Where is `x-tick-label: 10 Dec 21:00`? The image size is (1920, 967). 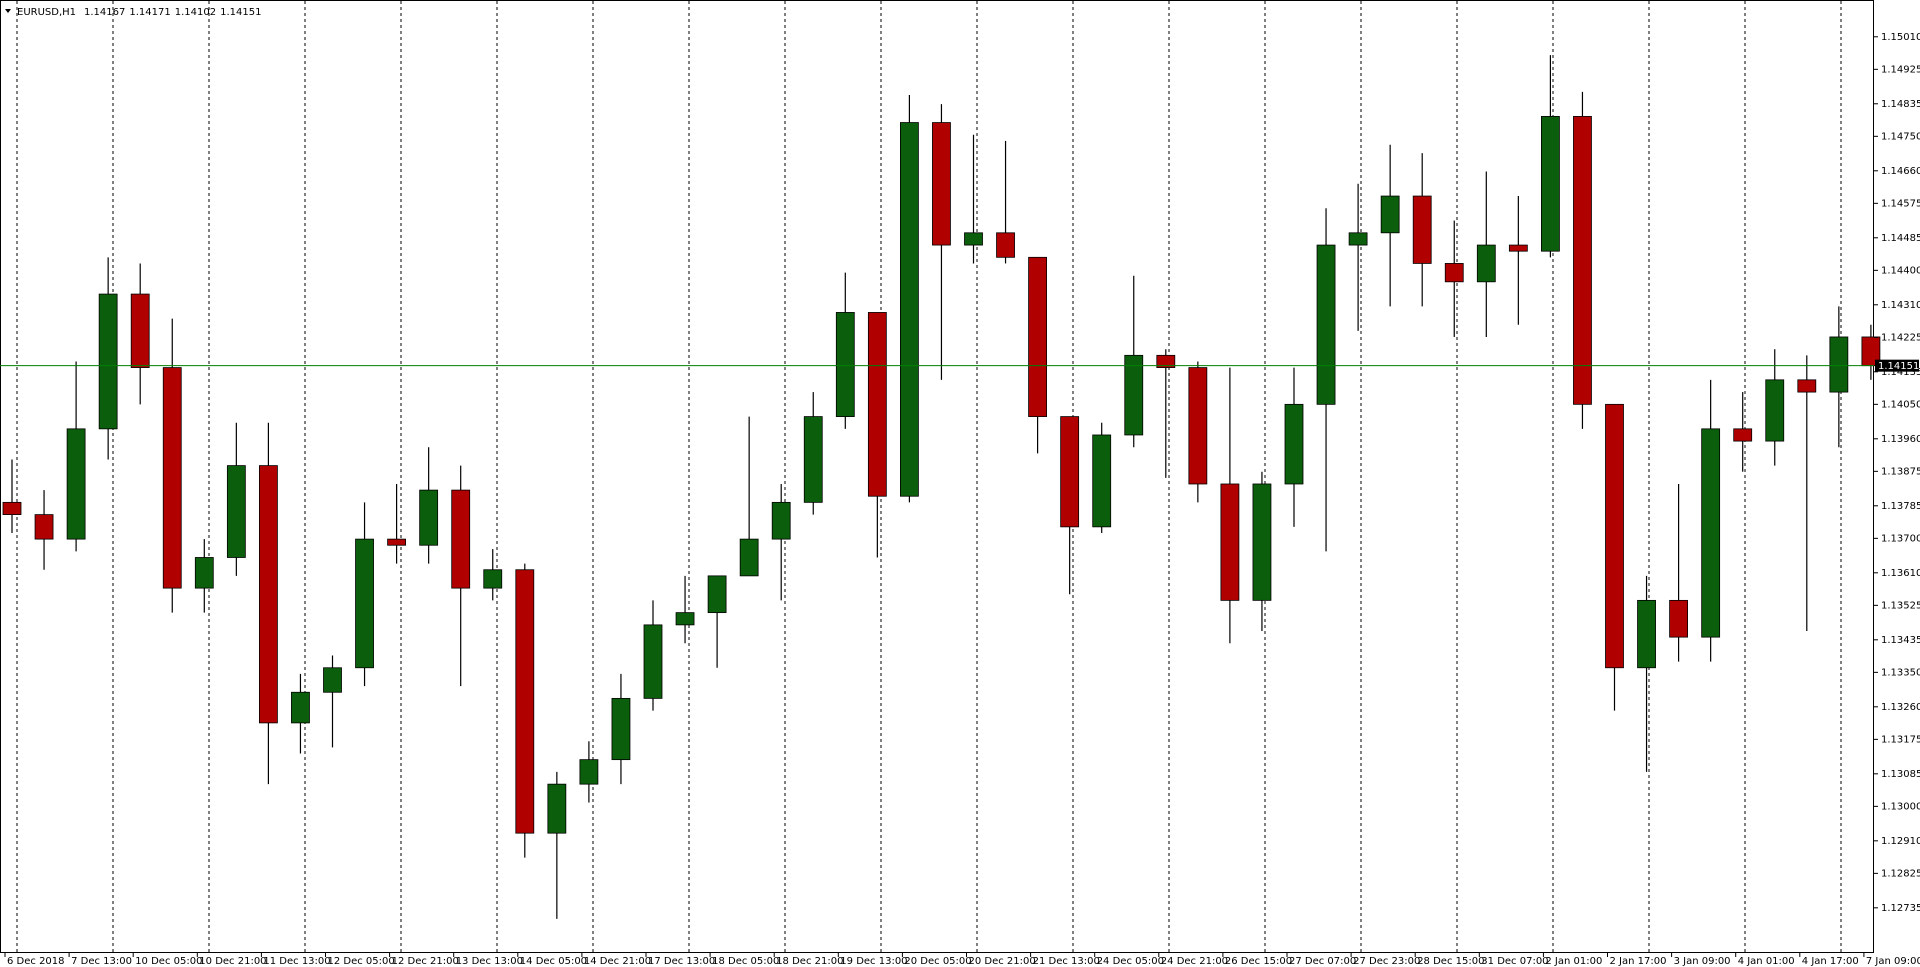
x-tick-label: 10 Dec 21:00 is located at coordinates (232, 961).